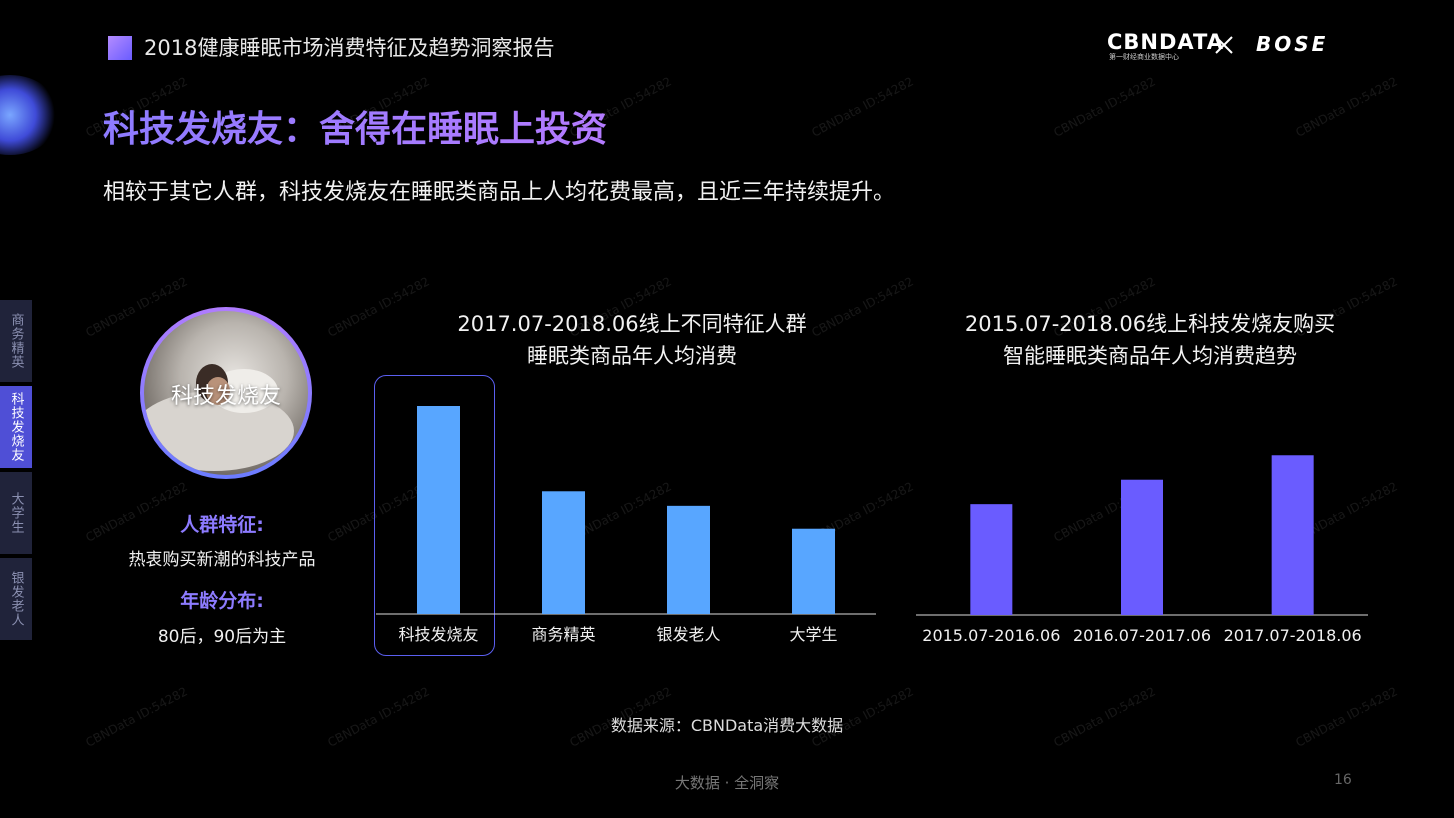  Describe the element at coordinates (499, 192) in the screenshot. I see `page-subheadline: 相较于其它人群，科技发烧友在睡眠类商品上人均花费最高，且近三年持续提升。` at that location.